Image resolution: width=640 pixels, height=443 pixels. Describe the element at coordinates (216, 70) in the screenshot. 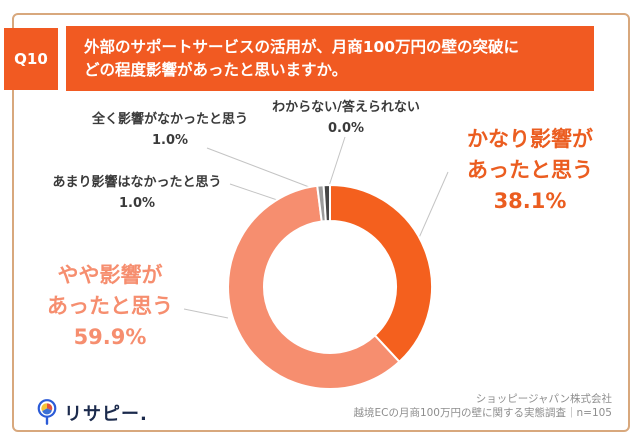

I see `question-title-line2: どの程度影響があったと思いますか。` at that location.